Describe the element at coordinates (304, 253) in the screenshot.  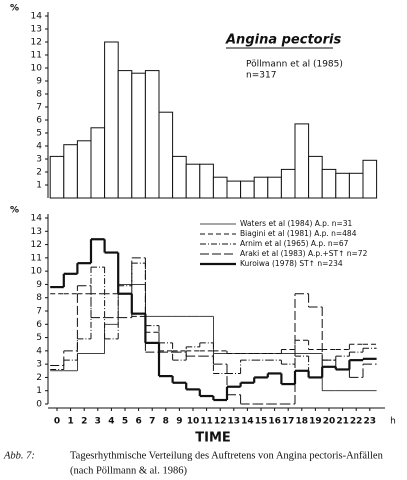
I see `legend-label: Araki et al (1983) A.p.+ST↑ n=72` at that location.